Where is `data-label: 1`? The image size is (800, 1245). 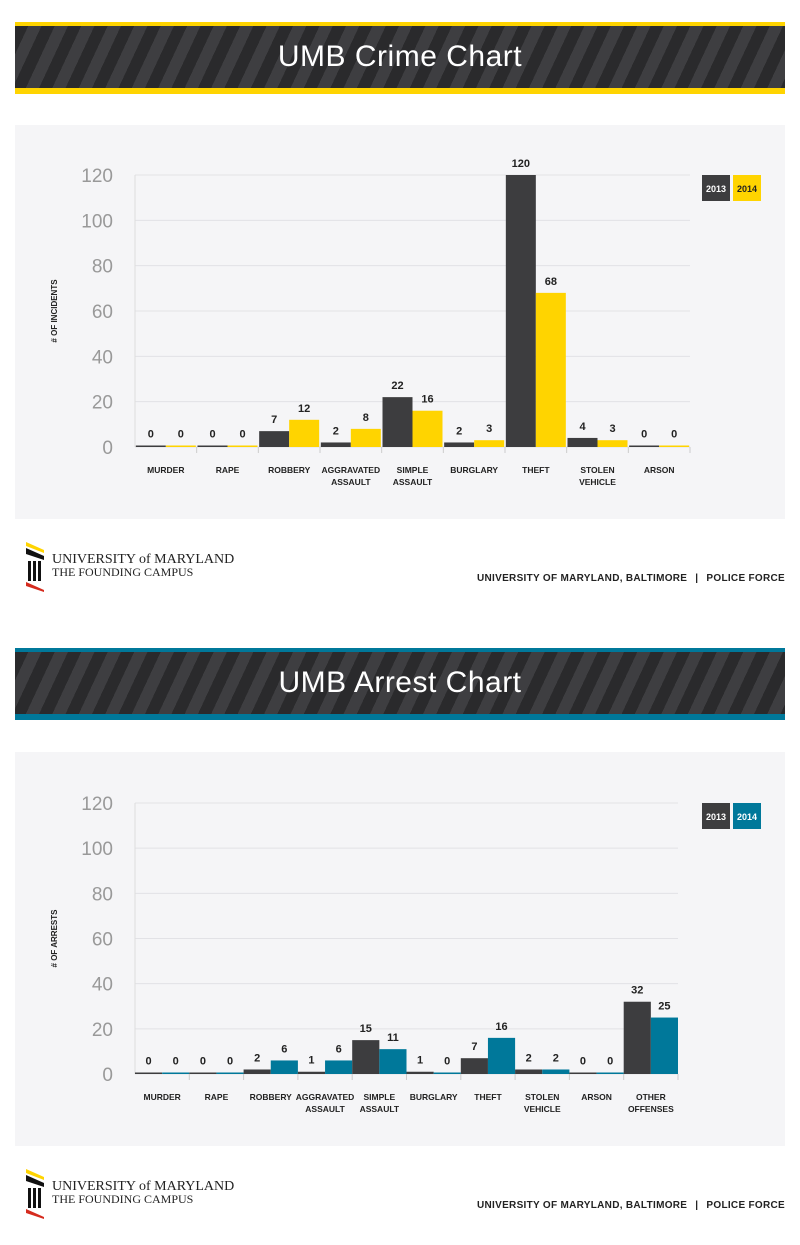
data-label: 1 is located at coordinates (420, 1061).